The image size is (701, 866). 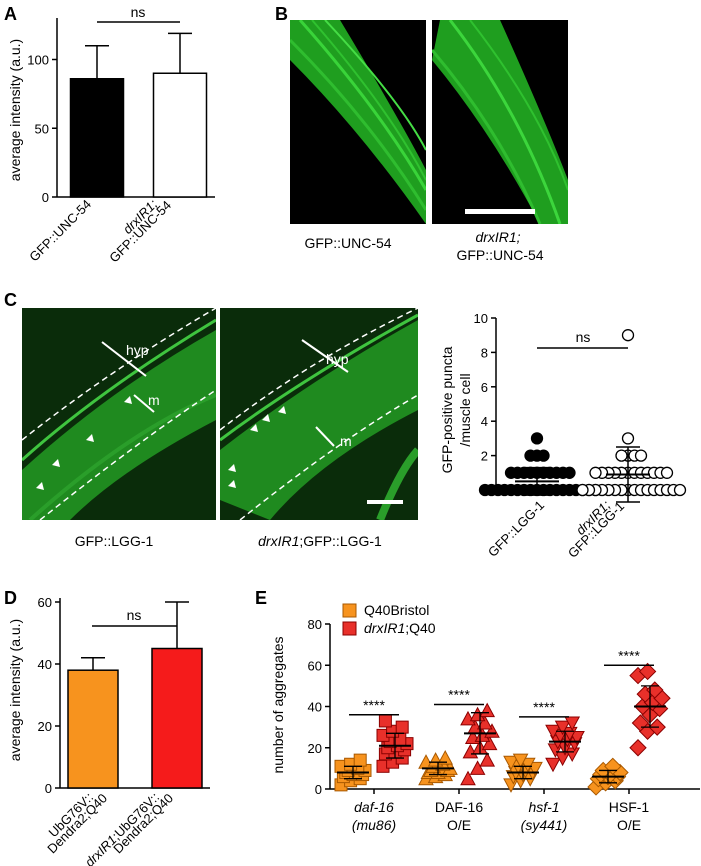 What do you see at coordinates (154, 400) in the screenshot?
I see `panel-c-m-label: m` at bounding box center [154, 400].